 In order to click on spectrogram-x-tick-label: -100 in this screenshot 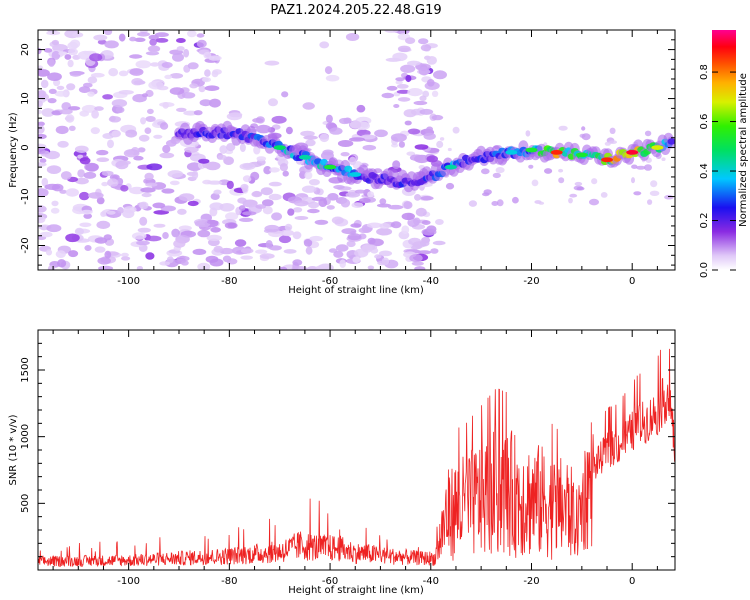, I will do `click(128, 281)`.